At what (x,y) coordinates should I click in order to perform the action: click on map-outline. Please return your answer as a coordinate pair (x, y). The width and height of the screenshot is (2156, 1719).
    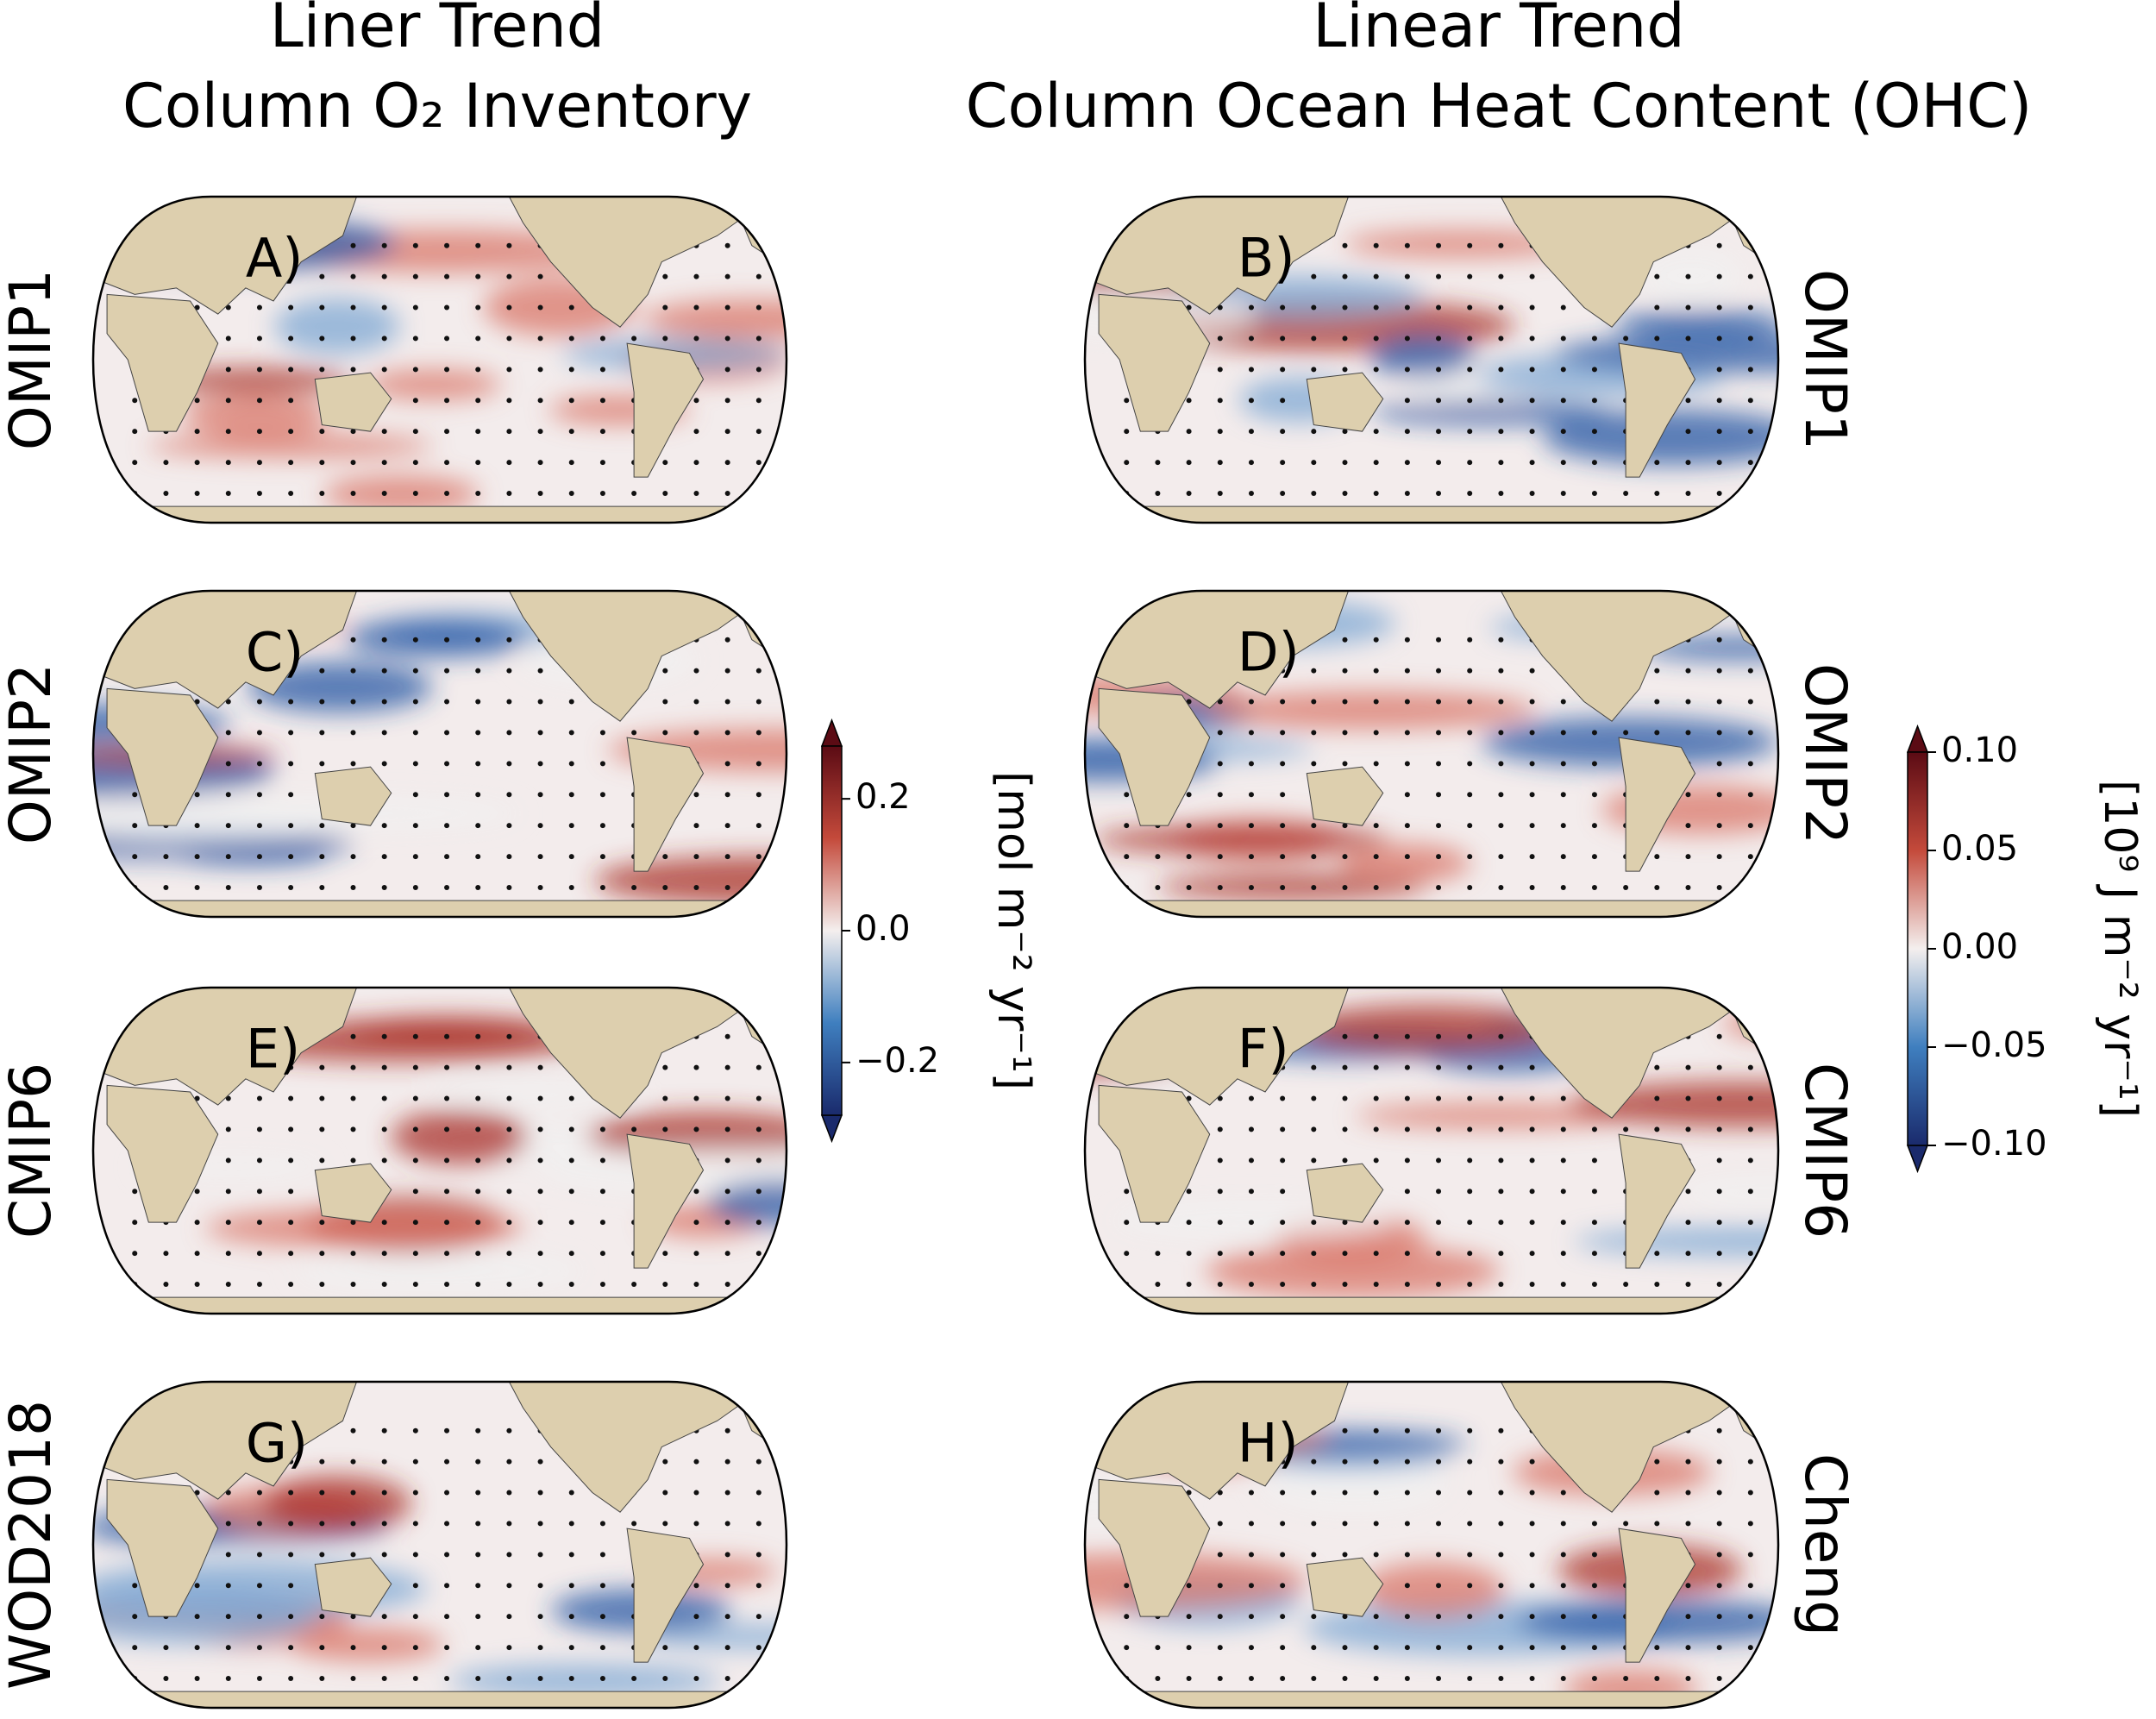
    Looking at the image, I should click on (1431, 1545).